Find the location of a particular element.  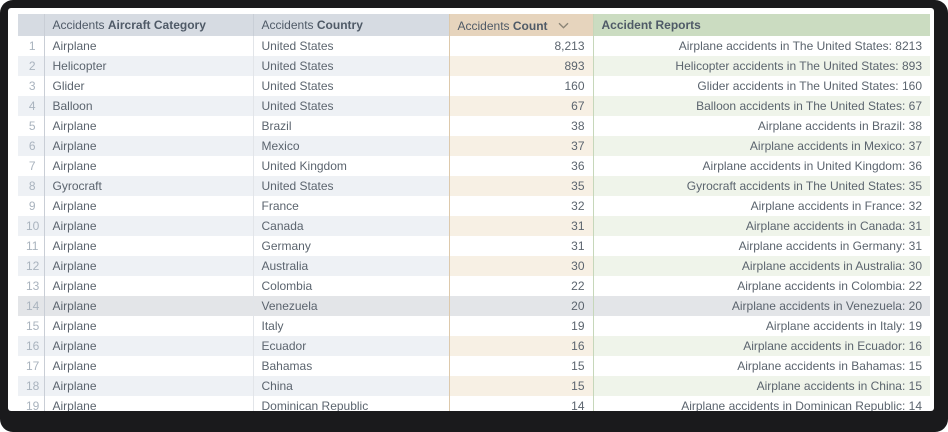

count-cell: 35 is located at coordinates (520, 186).